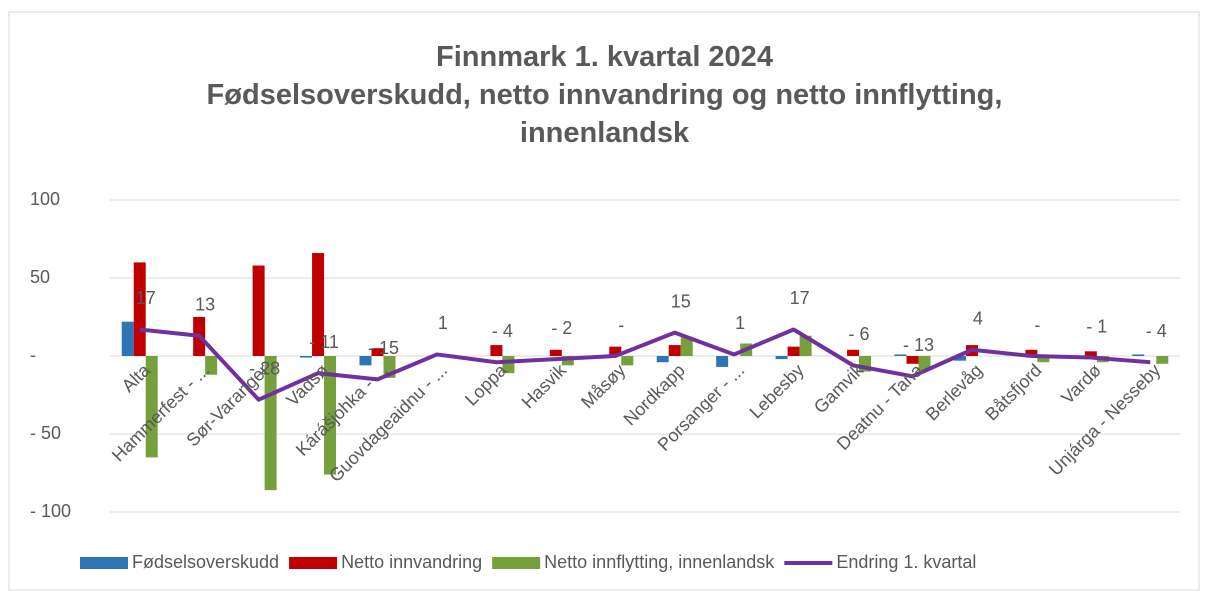 The image size is (1209, 591). What do you see at coordinates (918, 345) in the screenshot?
I see `data-label: - 13` at bounding box center [918, 345].